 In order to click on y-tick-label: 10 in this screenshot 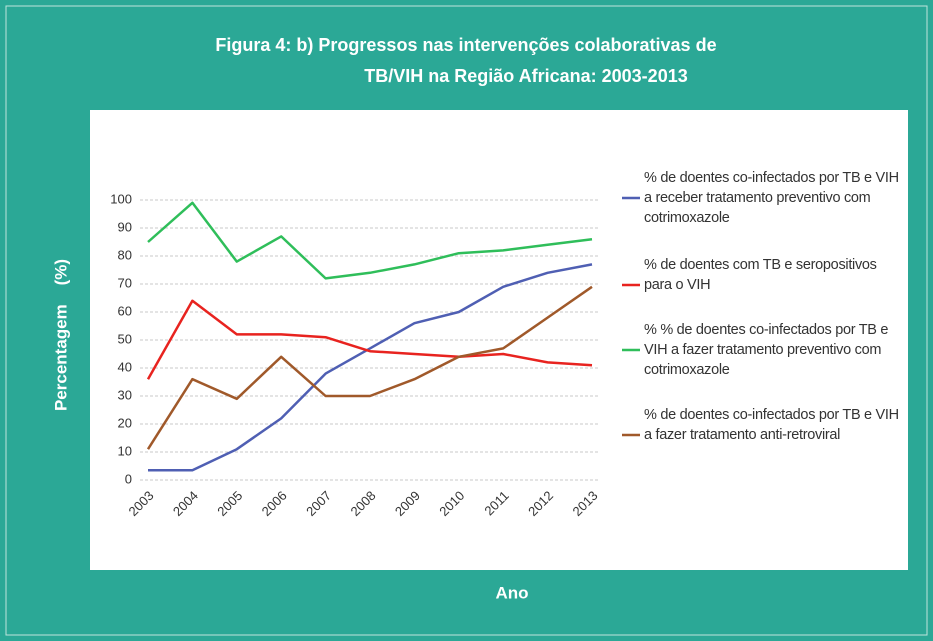, I will do `click(125, 450)`.